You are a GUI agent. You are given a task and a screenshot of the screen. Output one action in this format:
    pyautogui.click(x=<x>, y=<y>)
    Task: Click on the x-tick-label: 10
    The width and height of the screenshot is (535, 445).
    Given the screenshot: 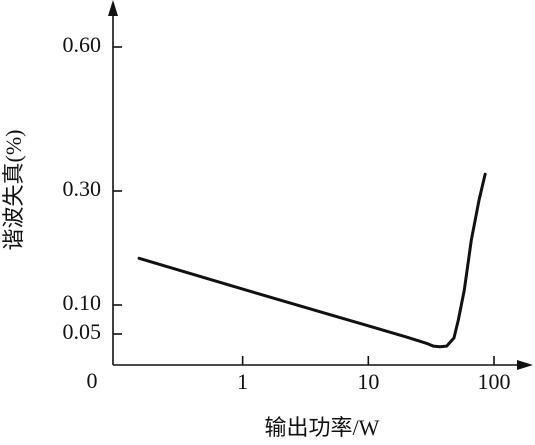 What is the action you would take?
    pyautogui.click(x=368, y=381)
    